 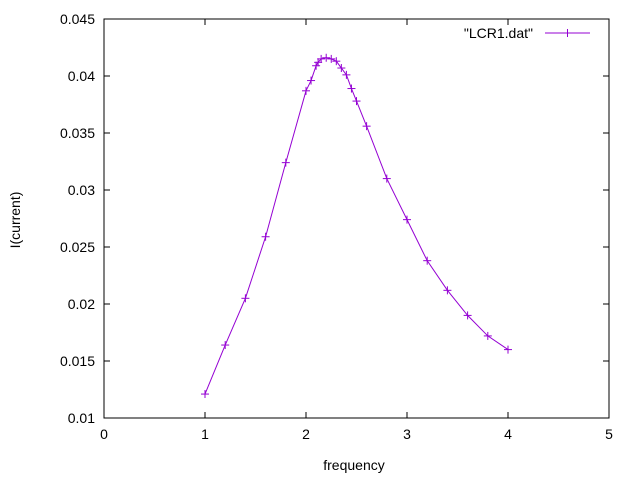 What do you see at coordinates (306, 434) in the screenshot?
I see `x-tick-label: 2` at bounding box center [306, 434].